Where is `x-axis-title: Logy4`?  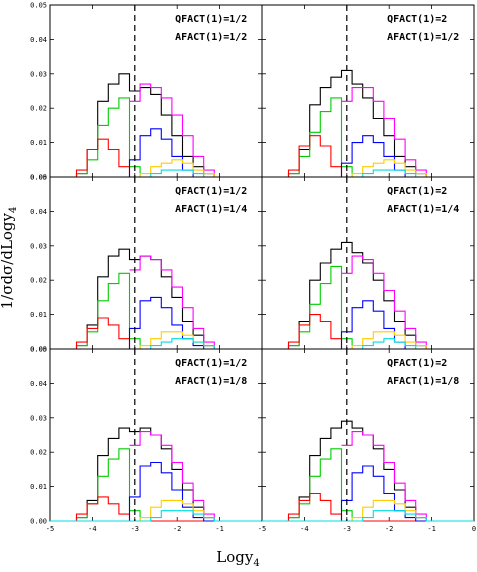 x-axis-title: Logy4 is located at coordinates (237, 558).